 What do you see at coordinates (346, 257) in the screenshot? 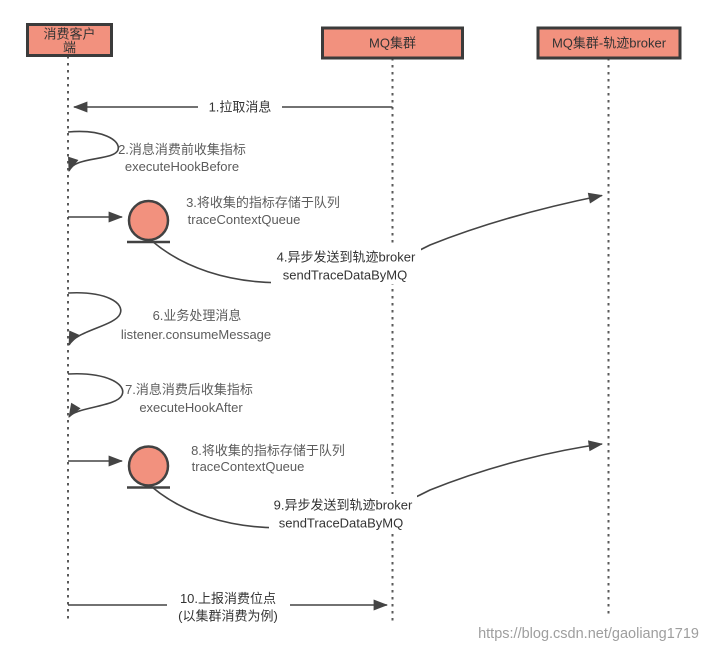
I see `message-4-label-line1: 4.异步发送到轨迹broker` at bounding box center [346, 257].